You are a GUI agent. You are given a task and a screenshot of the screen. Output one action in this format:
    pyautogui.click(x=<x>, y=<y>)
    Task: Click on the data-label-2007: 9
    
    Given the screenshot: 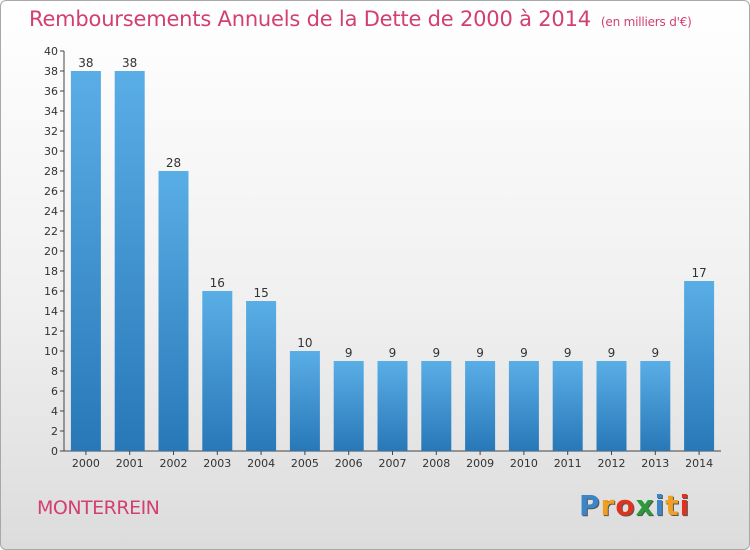 What is the action you would take?
    pyautogui.click(x=393, y=353)
    